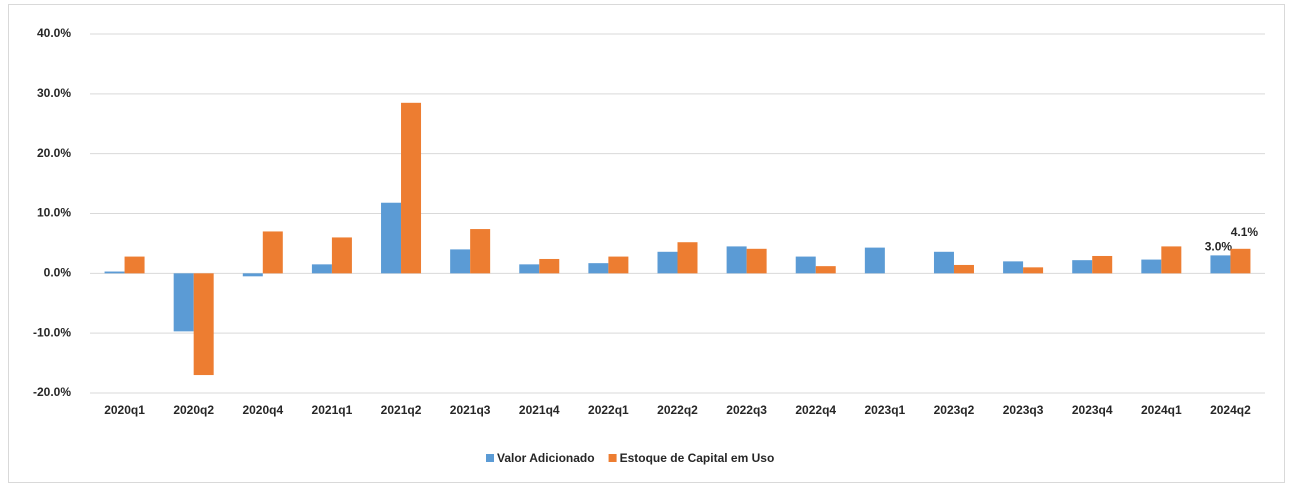 This screenshot has width=1293, height=488. Describe the element at coordinates (54, 213) in the screenshot. I see `y-tick-label: 10.0%` at that location.